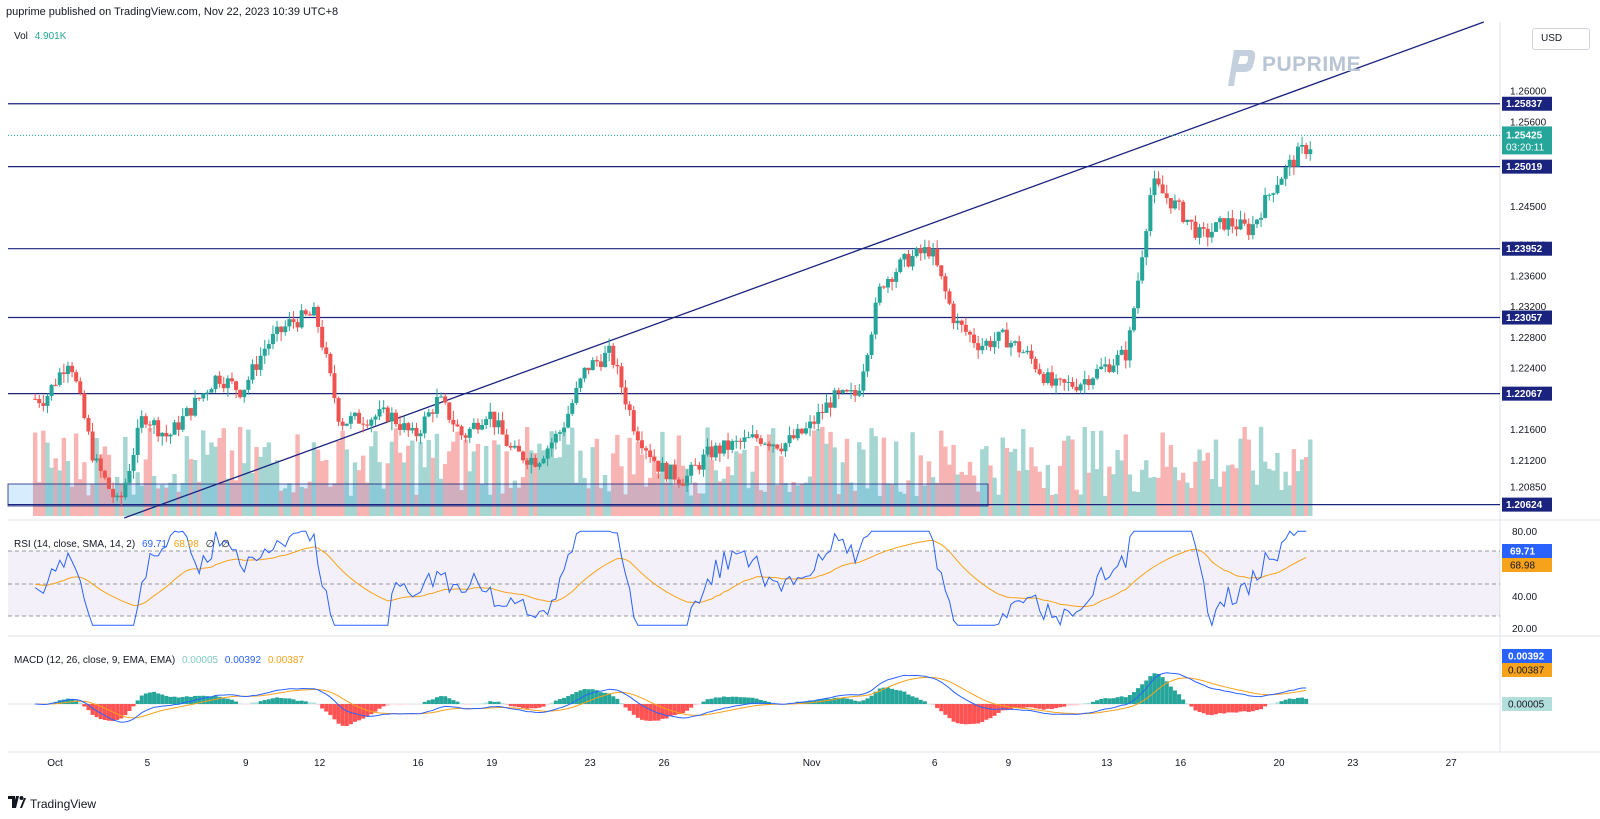 The height and width of the screenshot is (819, 1600). What do you see at coordinates (1524, 318) in the screenshot?
I see `level-price-label: 1.23057` at bounding box center [1524, 318].